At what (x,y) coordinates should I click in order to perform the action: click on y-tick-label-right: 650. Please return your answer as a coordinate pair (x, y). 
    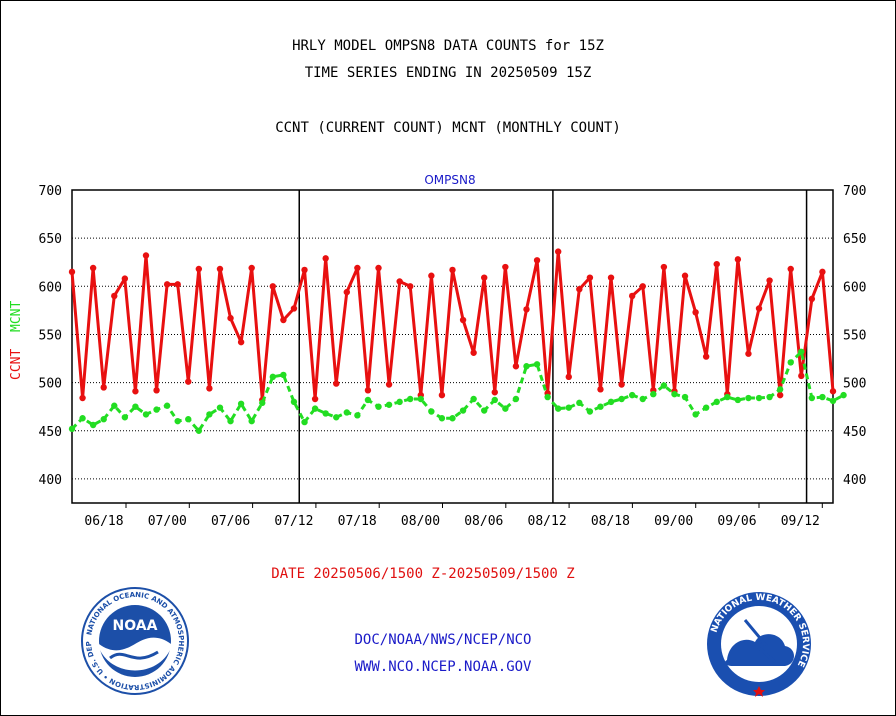
    Looking at the image, I should click on (854, 239).